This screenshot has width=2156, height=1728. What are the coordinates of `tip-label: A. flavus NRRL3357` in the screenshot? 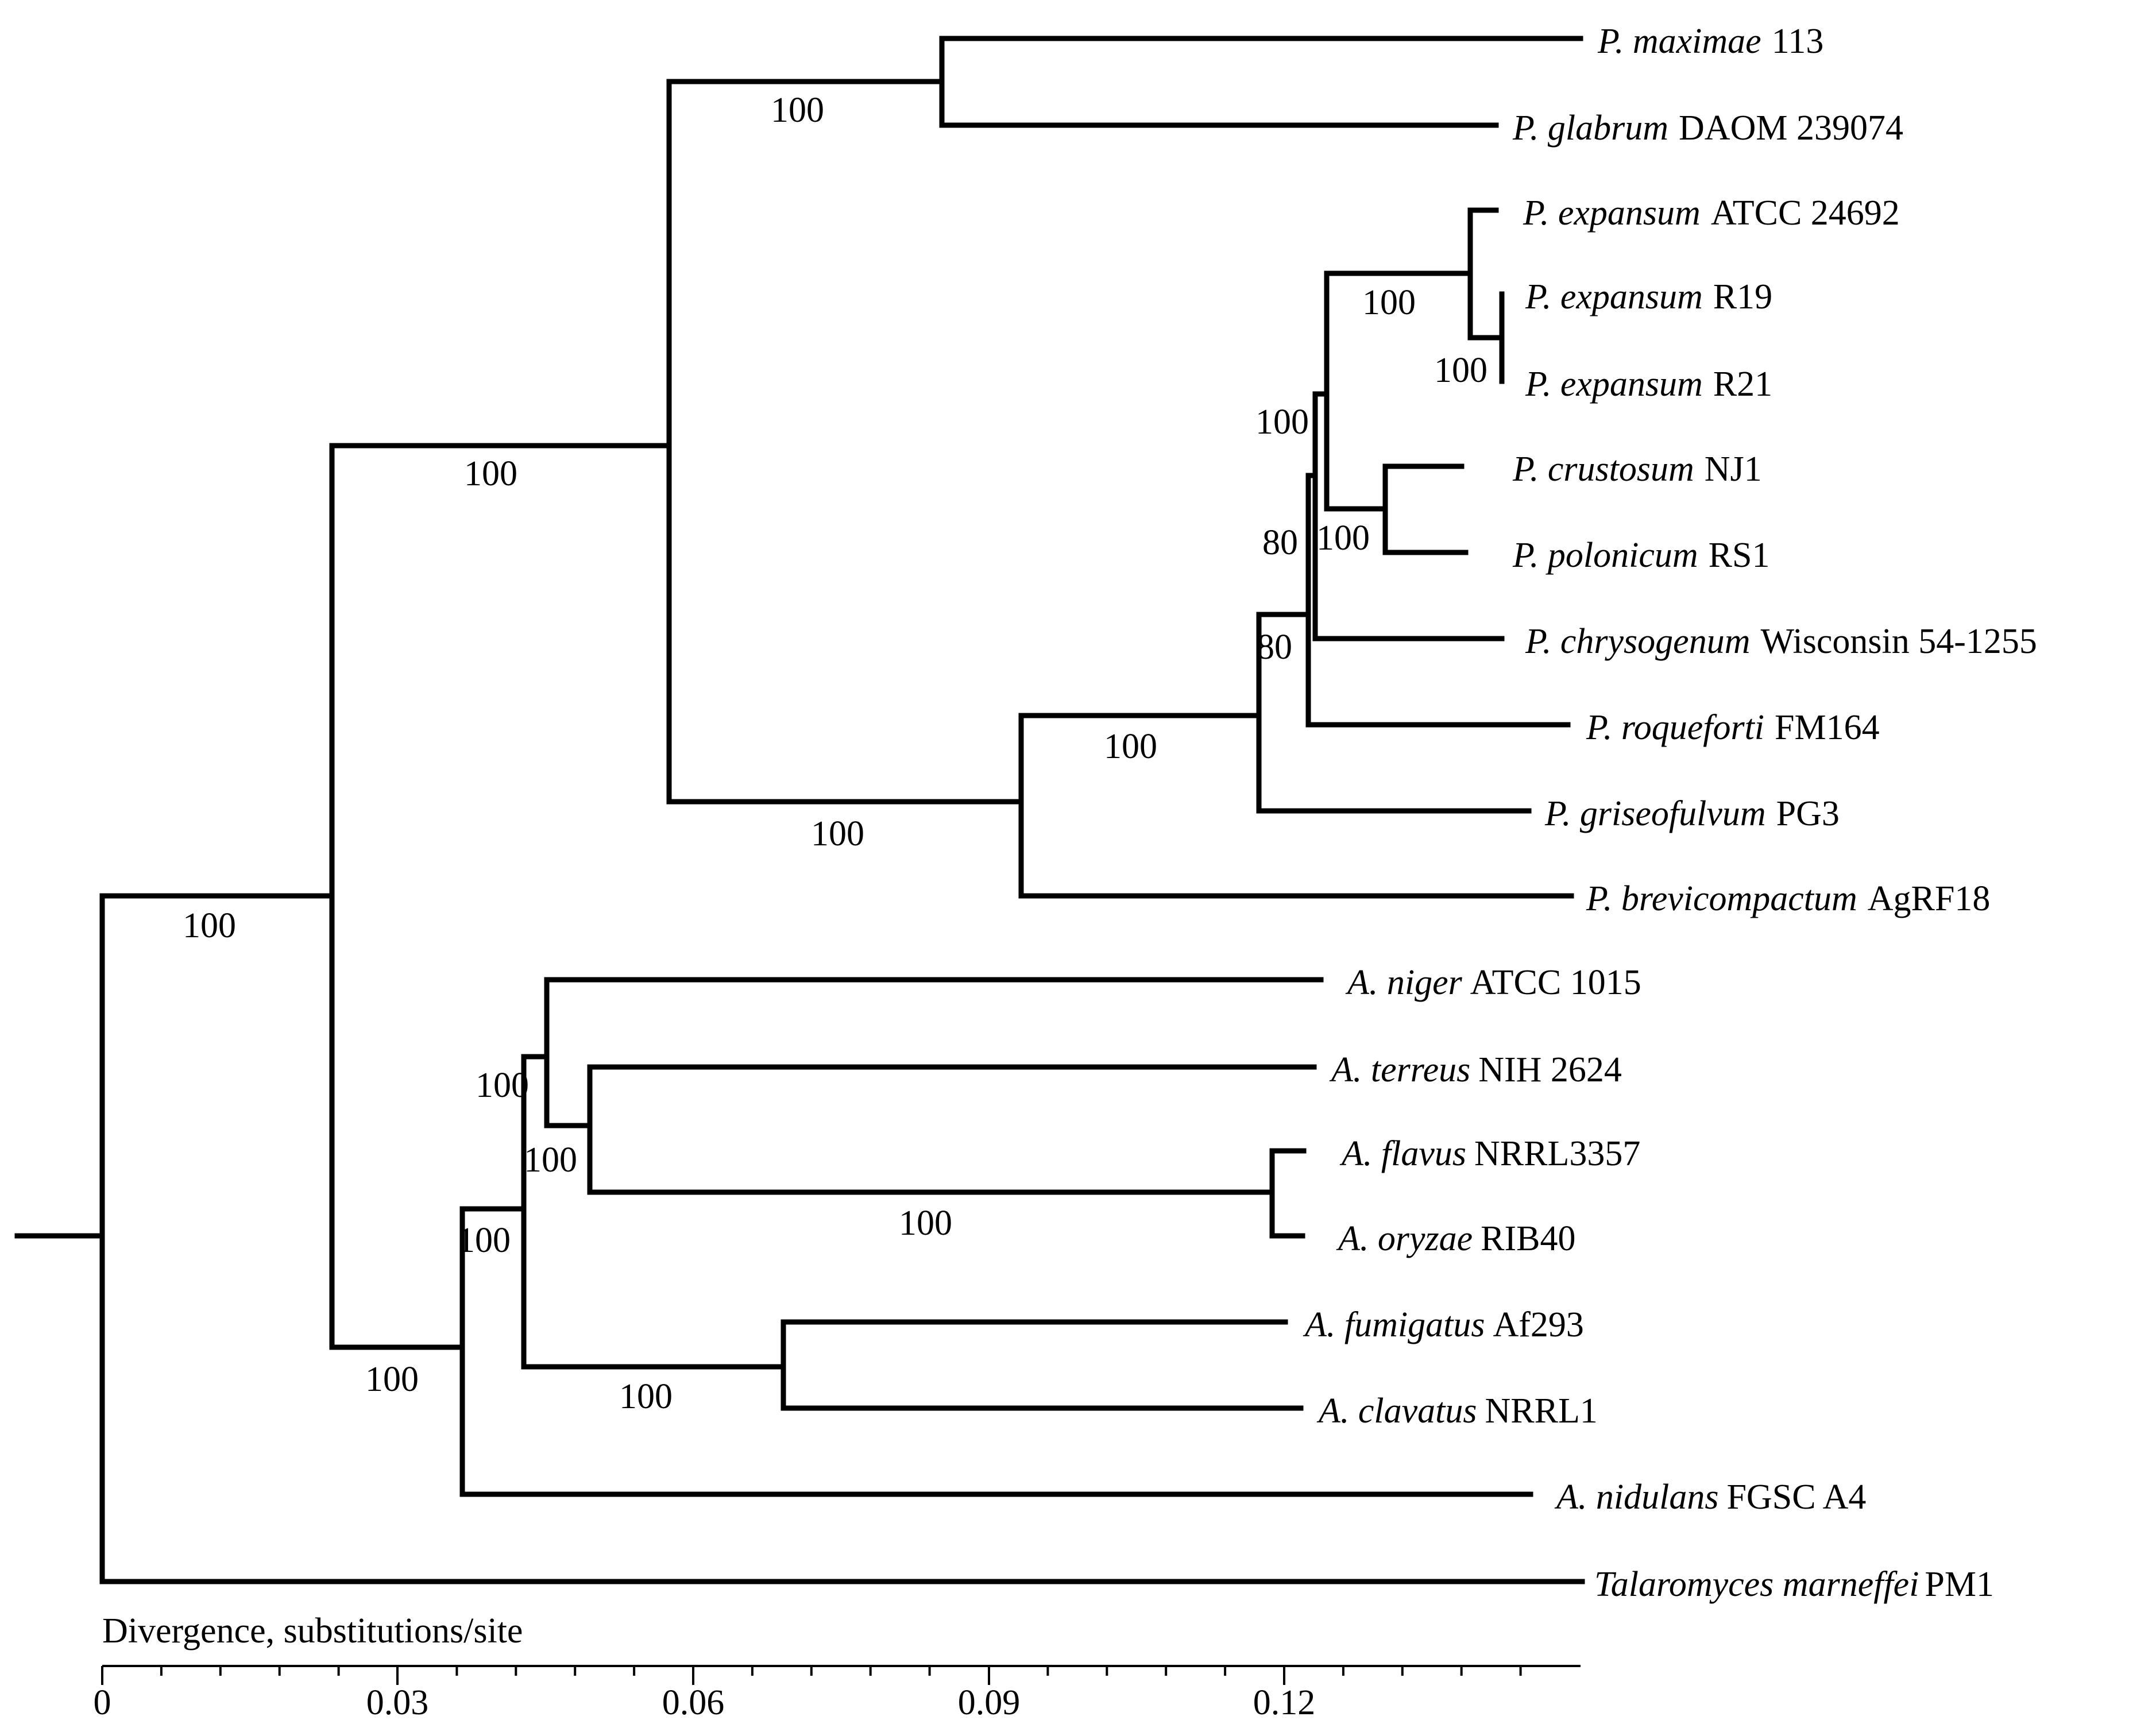 It's located at (1489, 1154).